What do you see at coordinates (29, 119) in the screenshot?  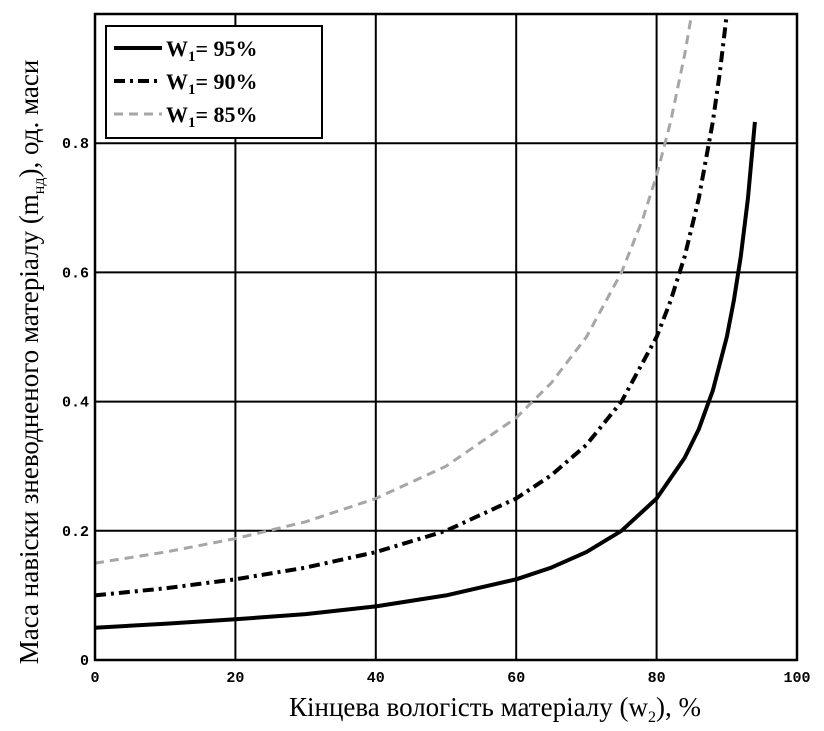 I see `y-axis-title-end: ), од. маси` at bounding box center [29, 119].